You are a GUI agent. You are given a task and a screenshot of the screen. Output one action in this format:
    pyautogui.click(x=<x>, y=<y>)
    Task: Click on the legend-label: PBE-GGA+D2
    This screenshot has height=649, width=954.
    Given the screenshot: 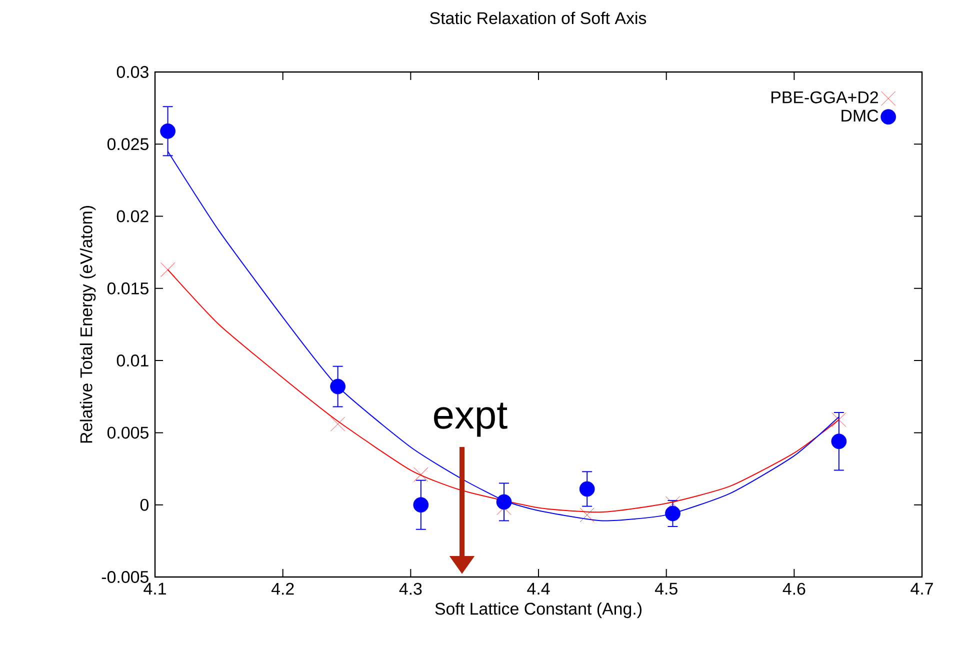 What is the action you would take?
    pyautogui.click(x=824, y=97)
    